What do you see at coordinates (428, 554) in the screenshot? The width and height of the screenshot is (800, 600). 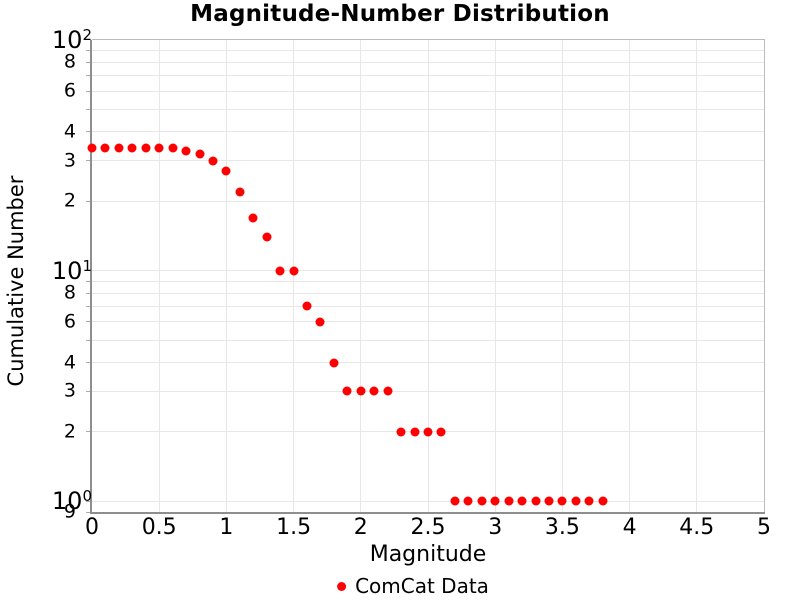 I see `x-axis-label: Magnitude` at bounding box center [428, 554].